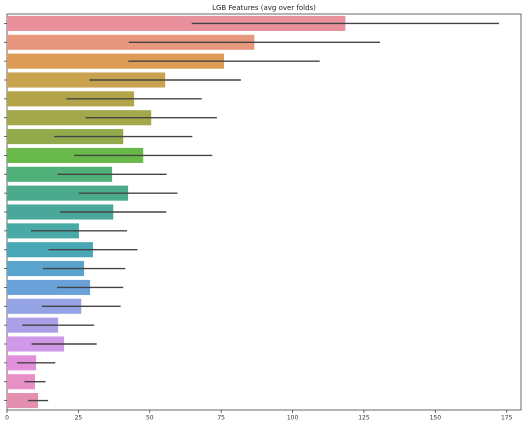 This screenshot has height=425, width=527. Describe the element at coordinates (364, 418) in the screenshot. I see `x-tick-label: 125` at that location.